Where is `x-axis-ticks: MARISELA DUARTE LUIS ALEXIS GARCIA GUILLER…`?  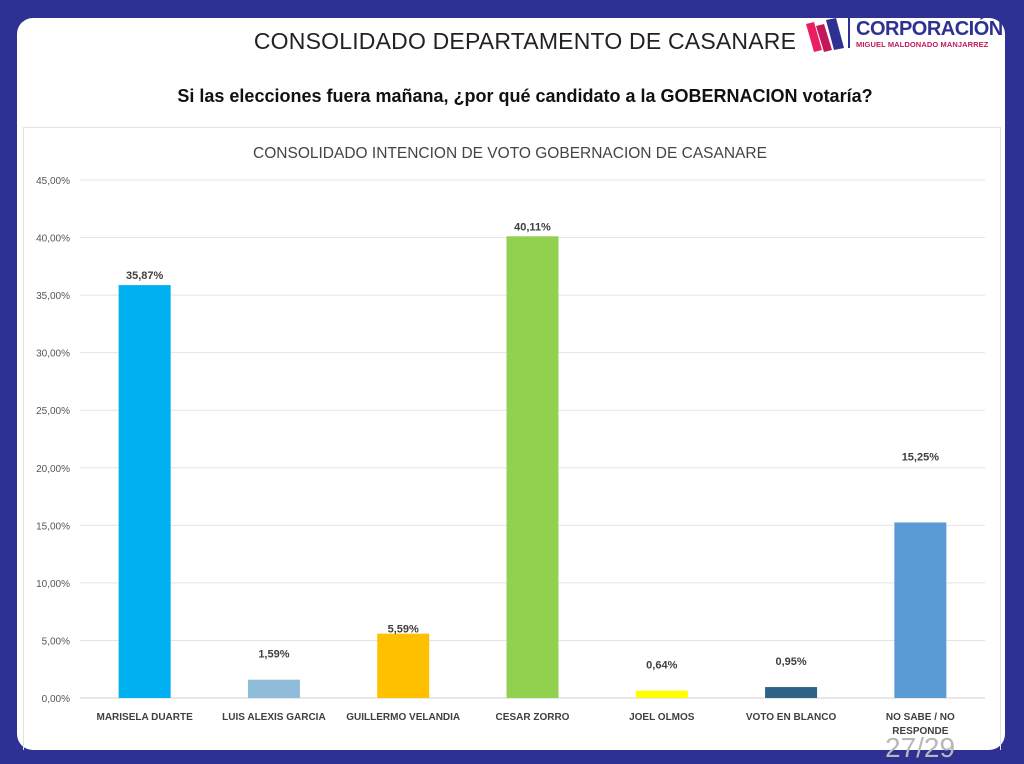
x-axis-ticks: MARISELA DUARTE LUIS ALEXIS GARCIA GUILLER… is located at coordinates (525, 724).